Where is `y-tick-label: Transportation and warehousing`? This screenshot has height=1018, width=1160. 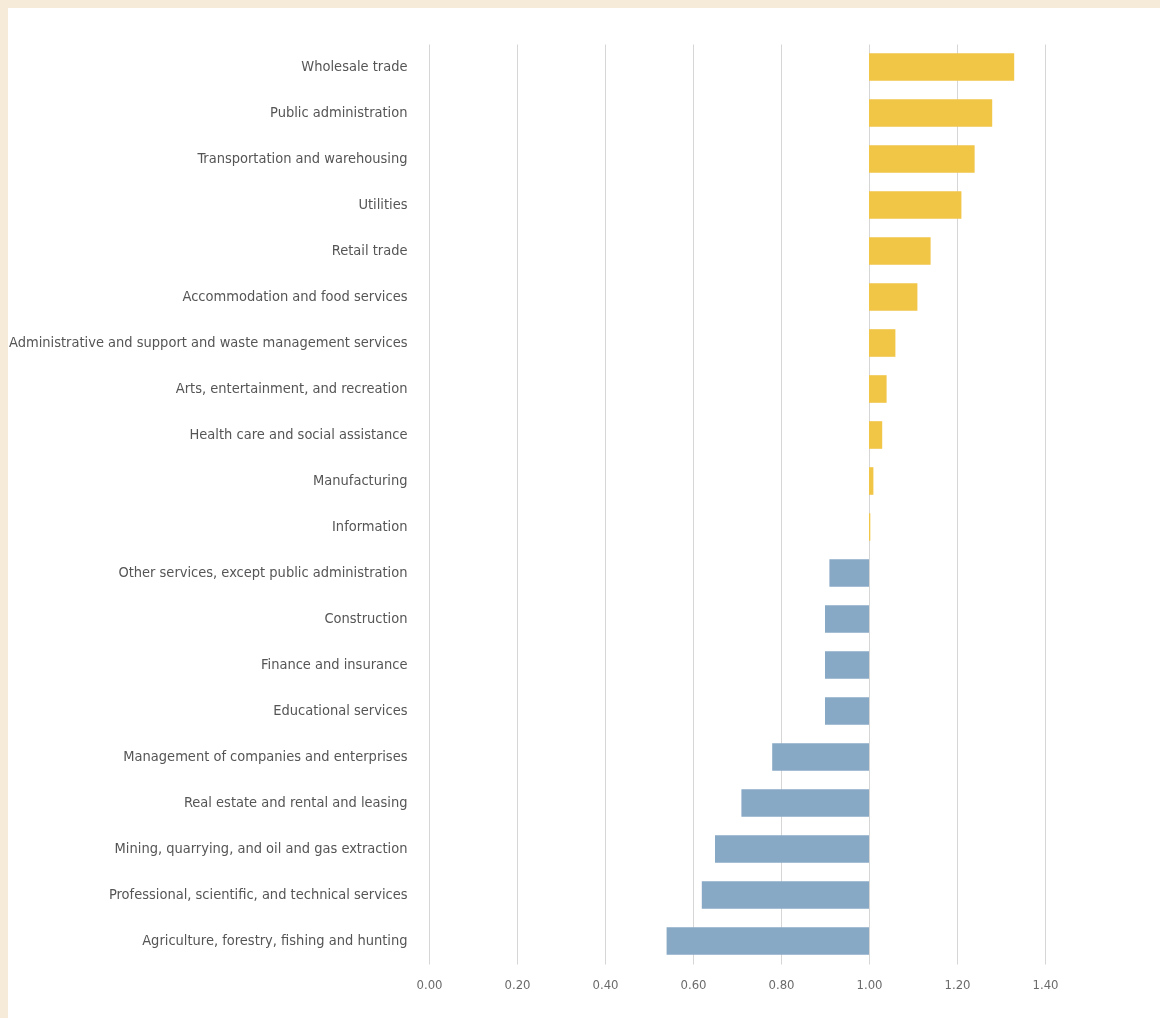
y-tick-label: Transportation and warehousing is located at coordinates (302, 158).